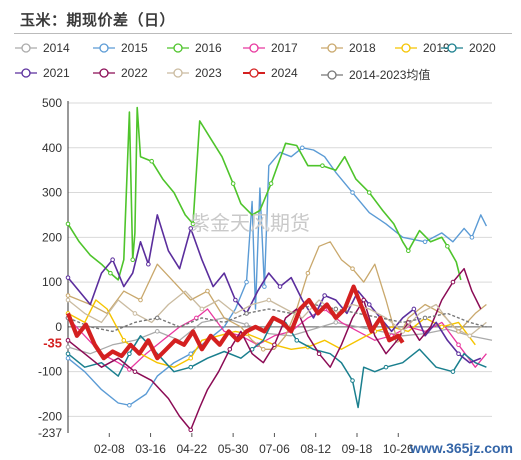 This screenshot has height=460, width=521. Describe the element at coordinates (422, 48) in the screenshot. I see `legend-item: 2019` at that location.